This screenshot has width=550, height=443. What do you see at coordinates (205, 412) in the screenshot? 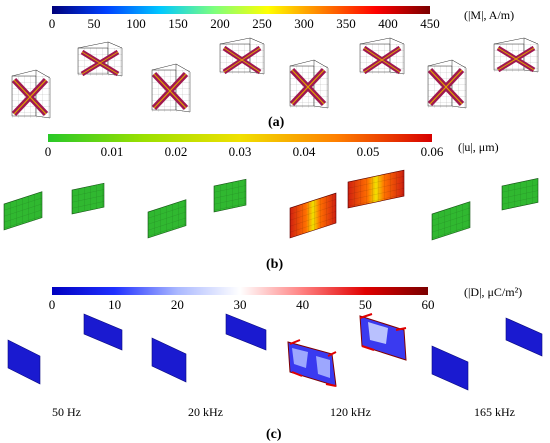
I see `frequency-label-2: 20 kHz` at bounding box center [205, 412].